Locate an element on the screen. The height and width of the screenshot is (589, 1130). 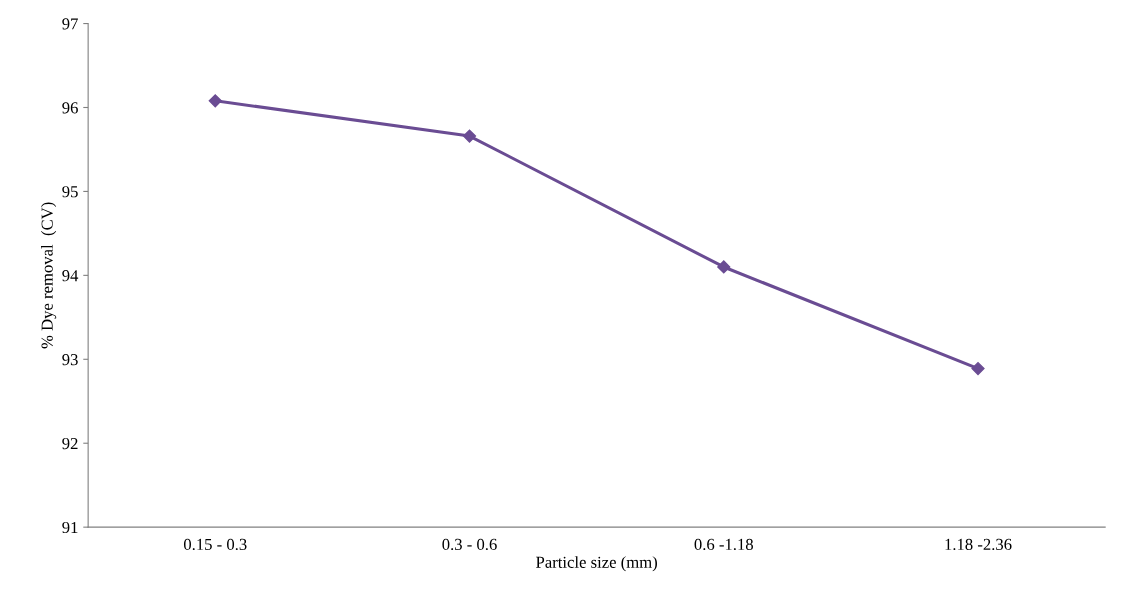
y-axis-title: % Dye removal (CV) is located at coordinates (49, 275).